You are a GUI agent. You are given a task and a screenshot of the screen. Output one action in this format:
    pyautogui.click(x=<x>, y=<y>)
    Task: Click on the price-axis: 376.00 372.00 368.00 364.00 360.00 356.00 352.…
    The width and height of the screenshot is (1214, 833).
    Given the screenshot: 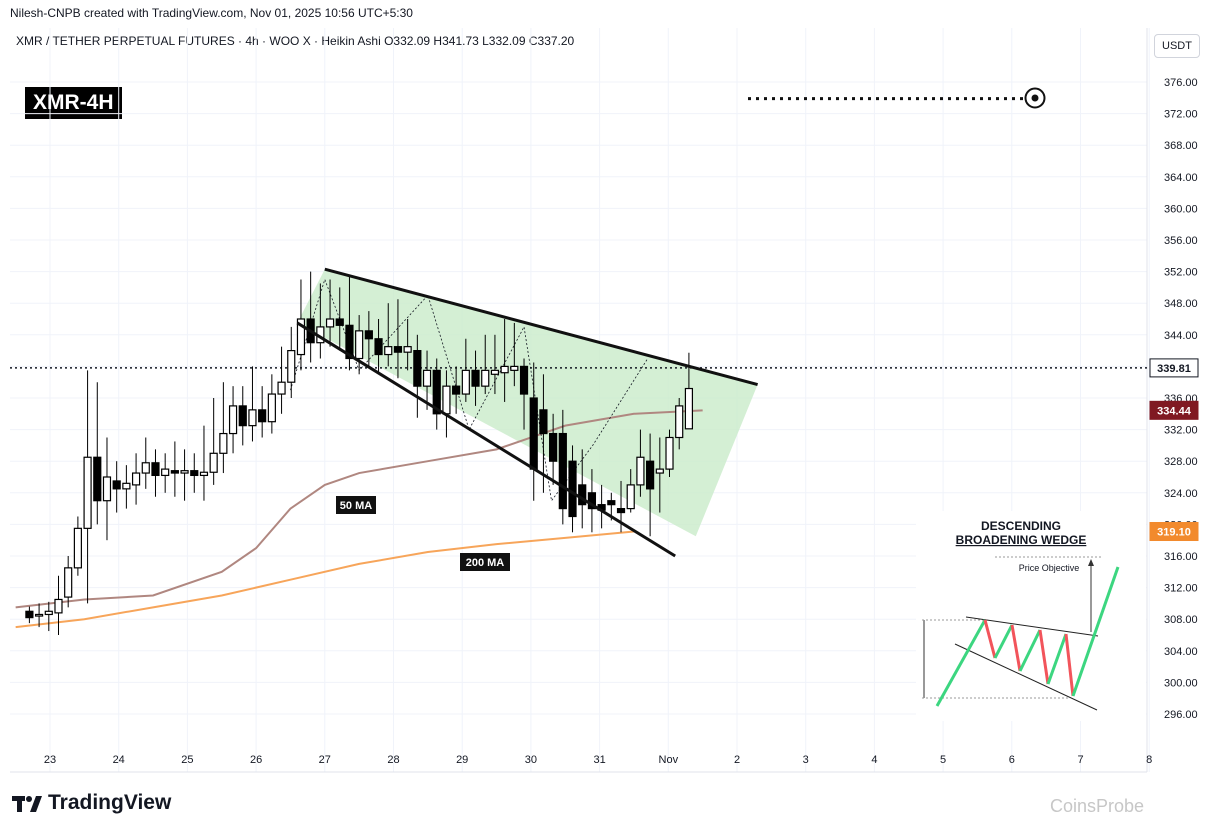 What is the action you would take?
    pyautogui.click(x=1181, y=399)
    